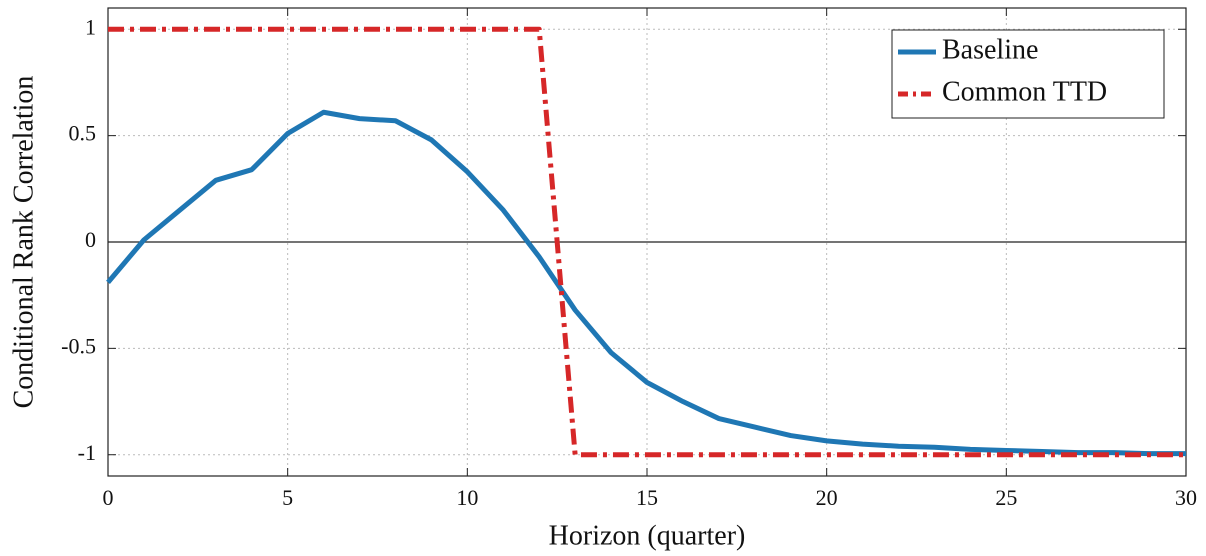 Image resolution: width=1206 pixels, height=556 pixels. Describe the element at coordinates (1186, 497) in the screenshot. I see `x-tick-label: 30` at that location.